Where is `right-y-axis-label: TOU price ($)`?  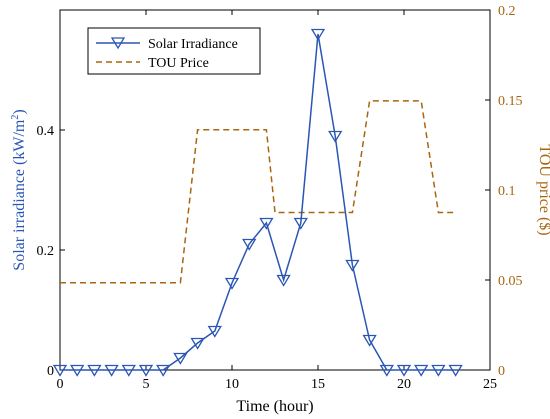
right-y-axis-label: TOU price ($) is located at coordinates (543, 189).